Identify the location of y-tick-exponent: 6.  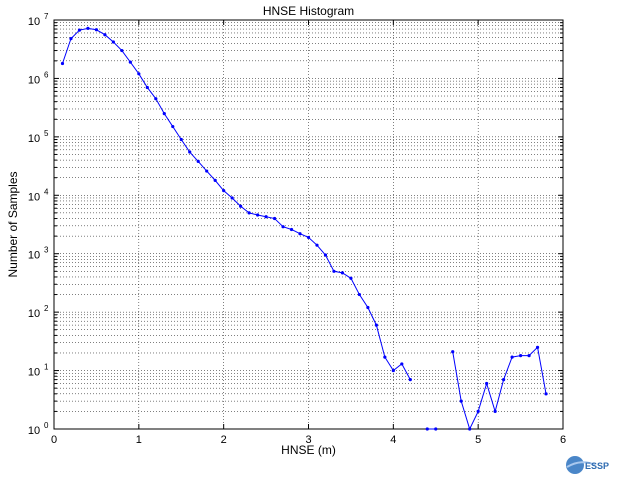
(46, 74).